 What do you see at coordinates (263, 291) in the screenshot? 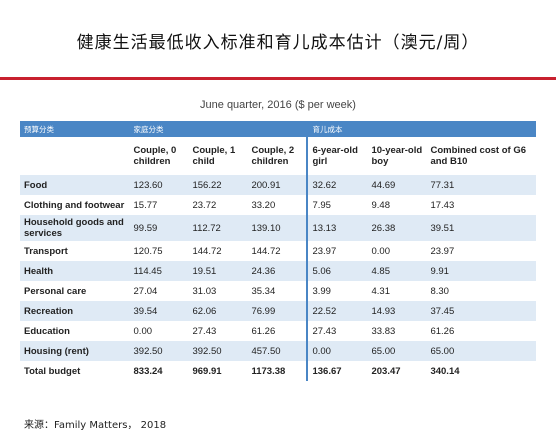
I see `cell: 35.34` at bounding box center [263, 291].